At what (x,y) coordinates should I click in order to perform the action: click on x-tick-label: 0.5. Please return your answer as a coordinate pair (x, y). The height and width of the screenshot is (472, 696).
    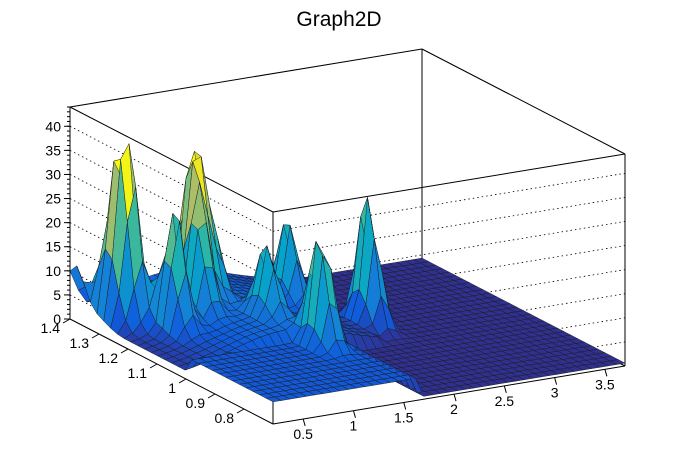
    Looking at the image, I should click on (303, 434).